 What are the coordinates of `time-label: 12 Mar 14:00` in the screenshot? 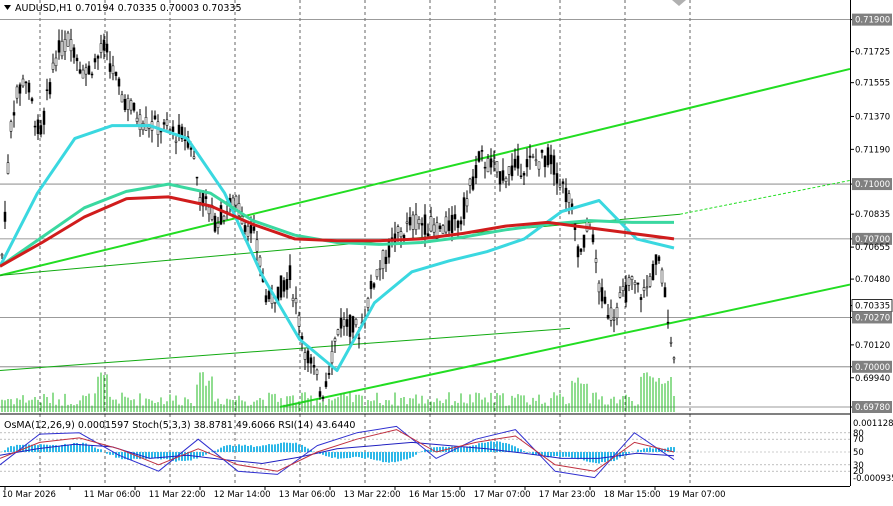 It's located at (242, 495).